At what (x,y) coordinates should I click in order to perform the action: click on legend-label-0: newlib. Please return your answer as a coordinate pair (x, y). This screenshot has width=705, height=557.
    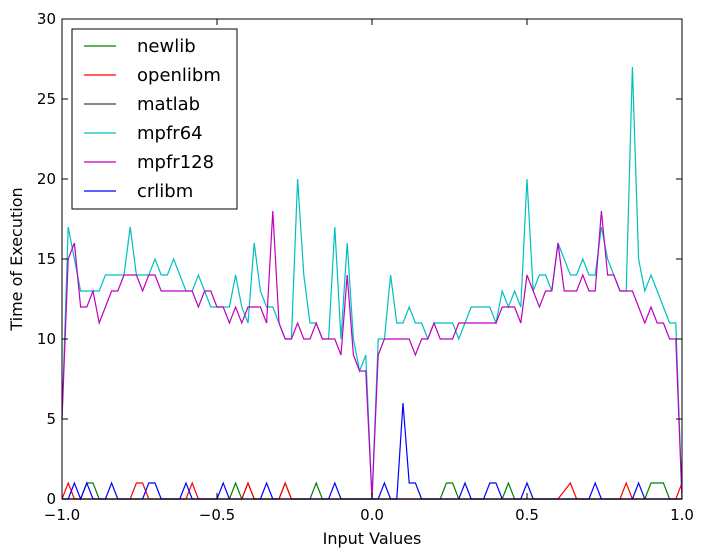
    Looking at the image, I should click on (166, 46).